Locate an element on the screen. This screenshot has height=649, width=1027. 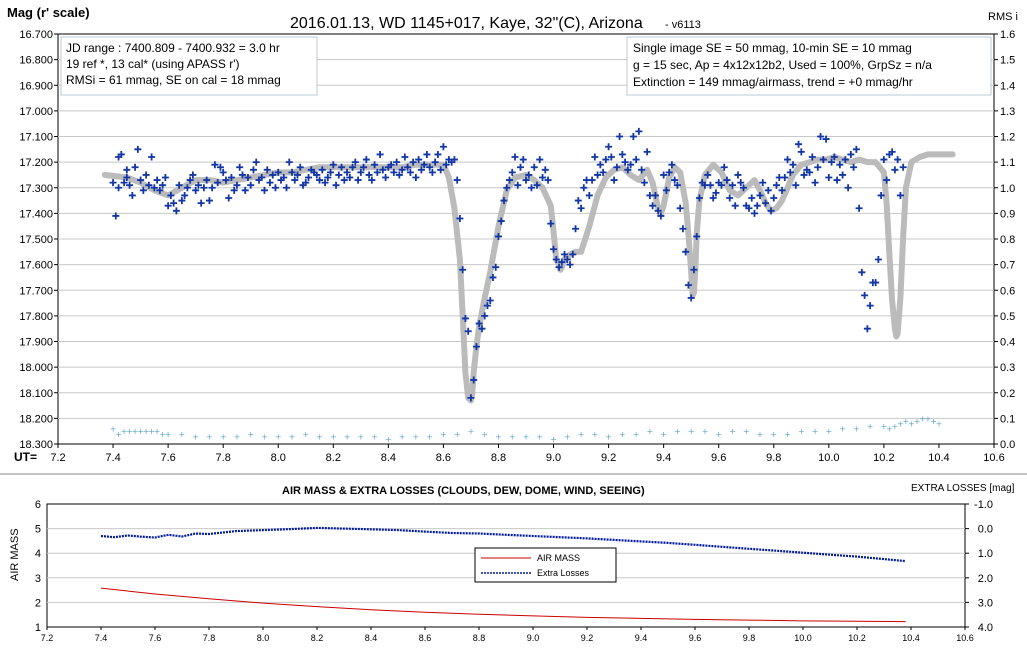
light-curve-y-tick-label: 17.000 is located at coordinates (36, 112).